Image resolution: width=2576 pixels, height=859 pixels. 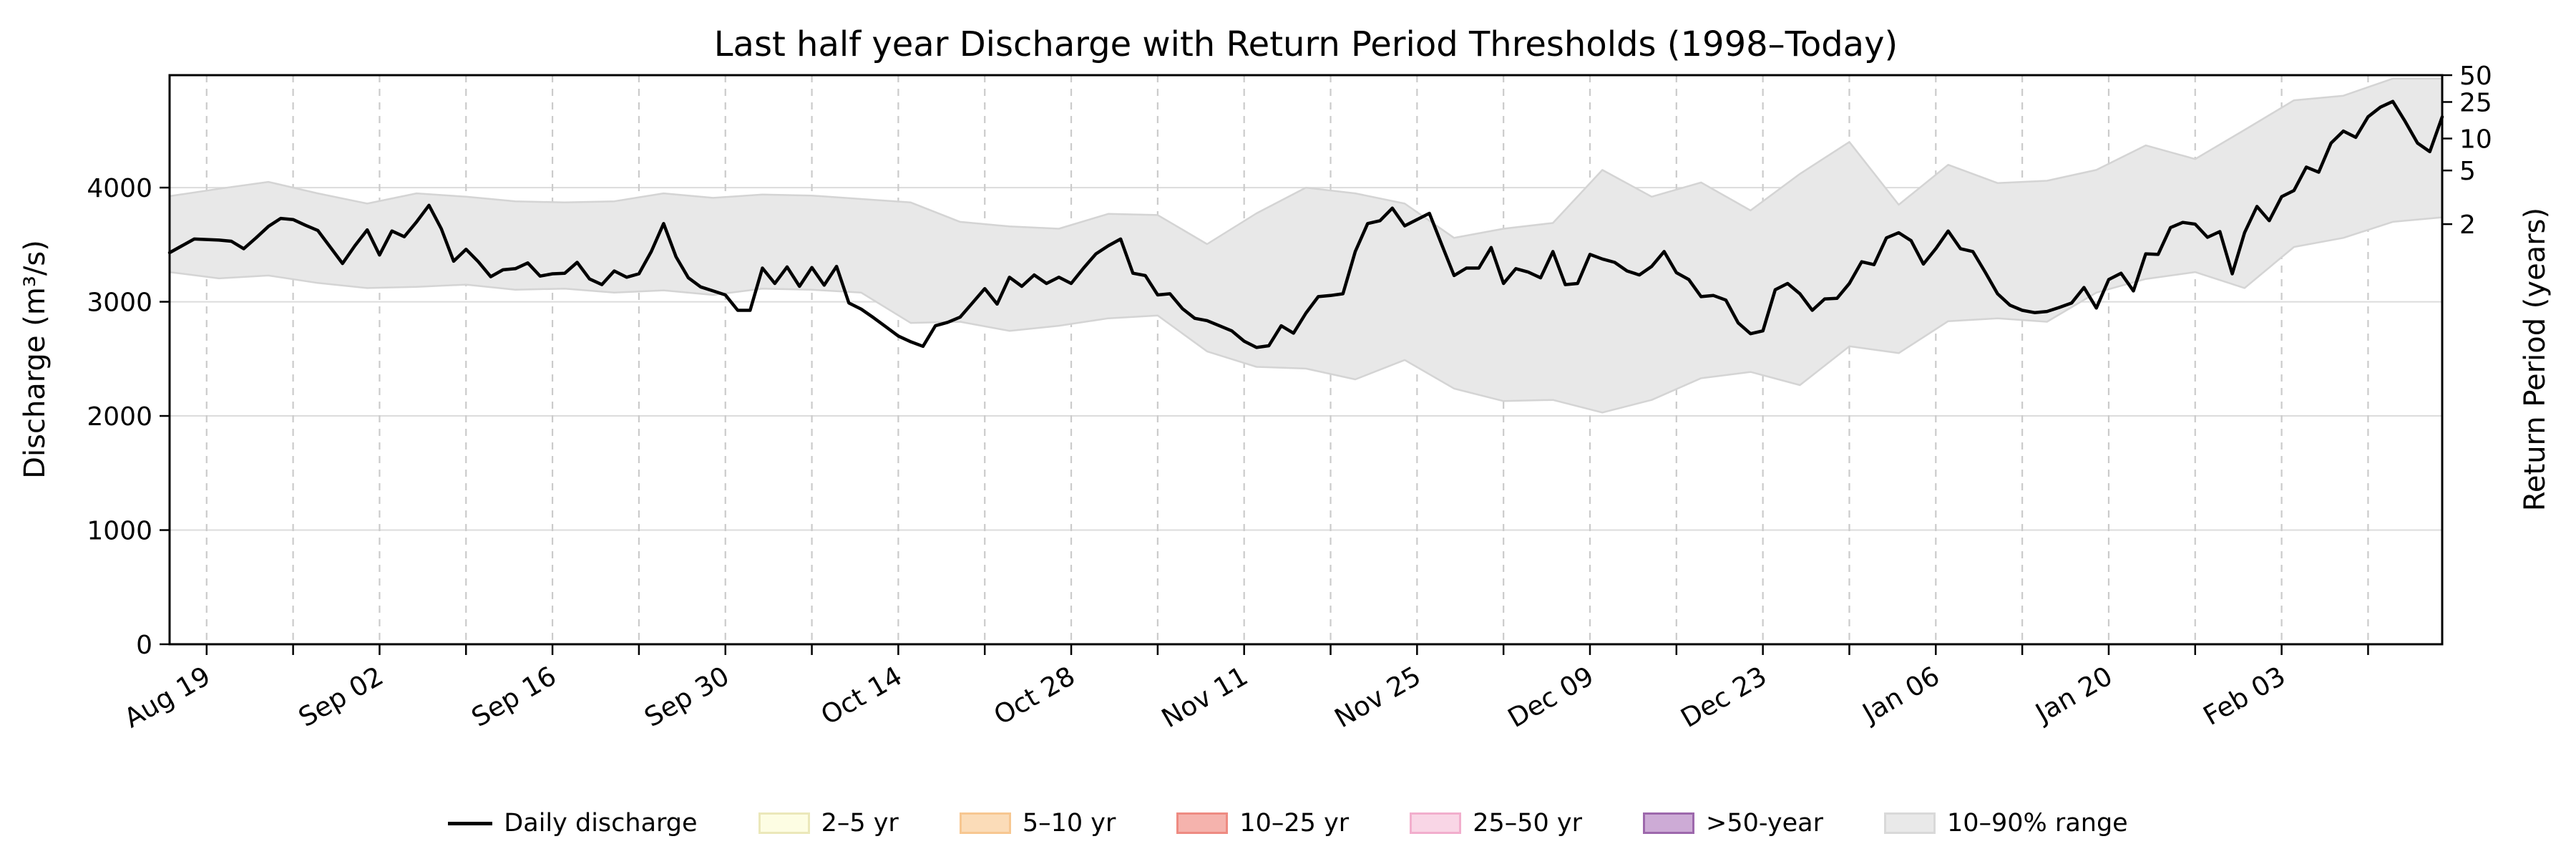 What do you see at coordinates (2037, 823) in the screenshot?
I see `legend-label: 10–90% range` at bounding box center [2037, 823].